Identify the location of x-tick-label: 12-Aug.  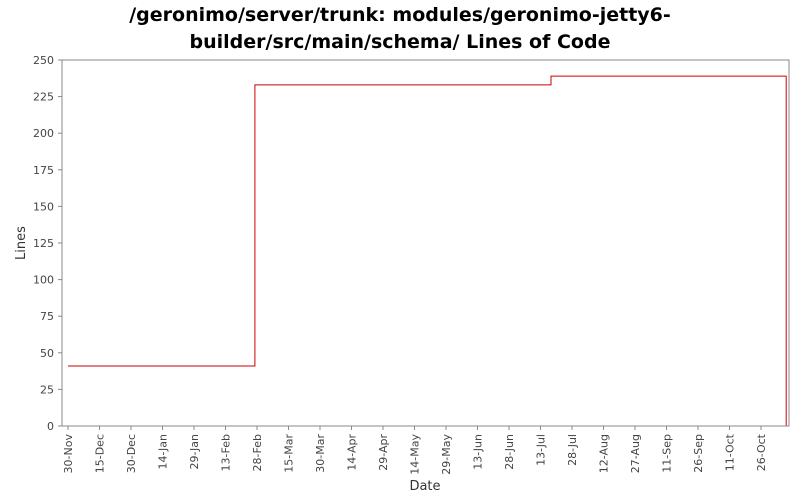
(604, 453).